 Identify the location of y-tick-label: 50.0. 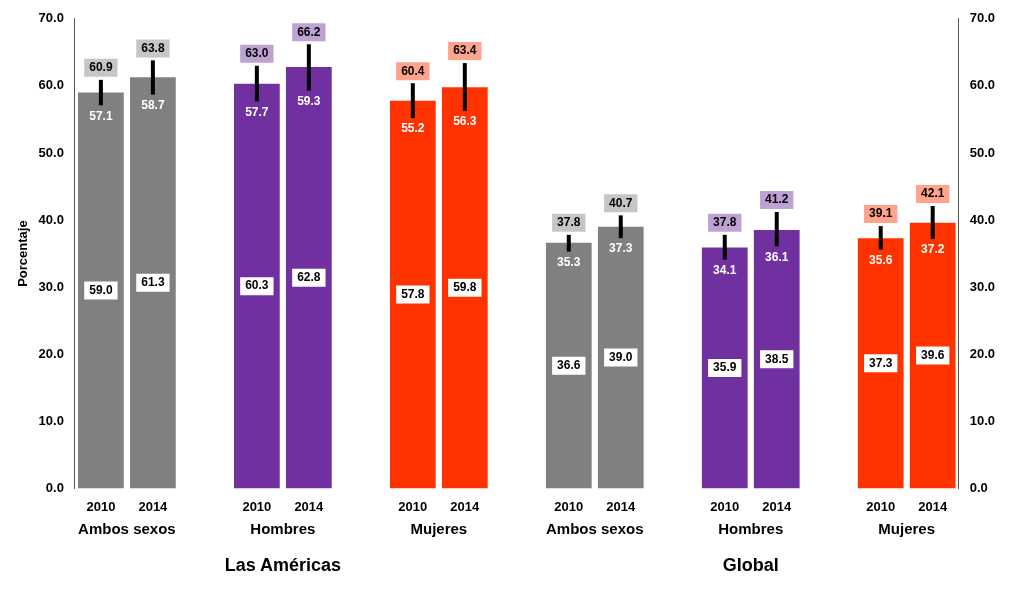
(51, 152).